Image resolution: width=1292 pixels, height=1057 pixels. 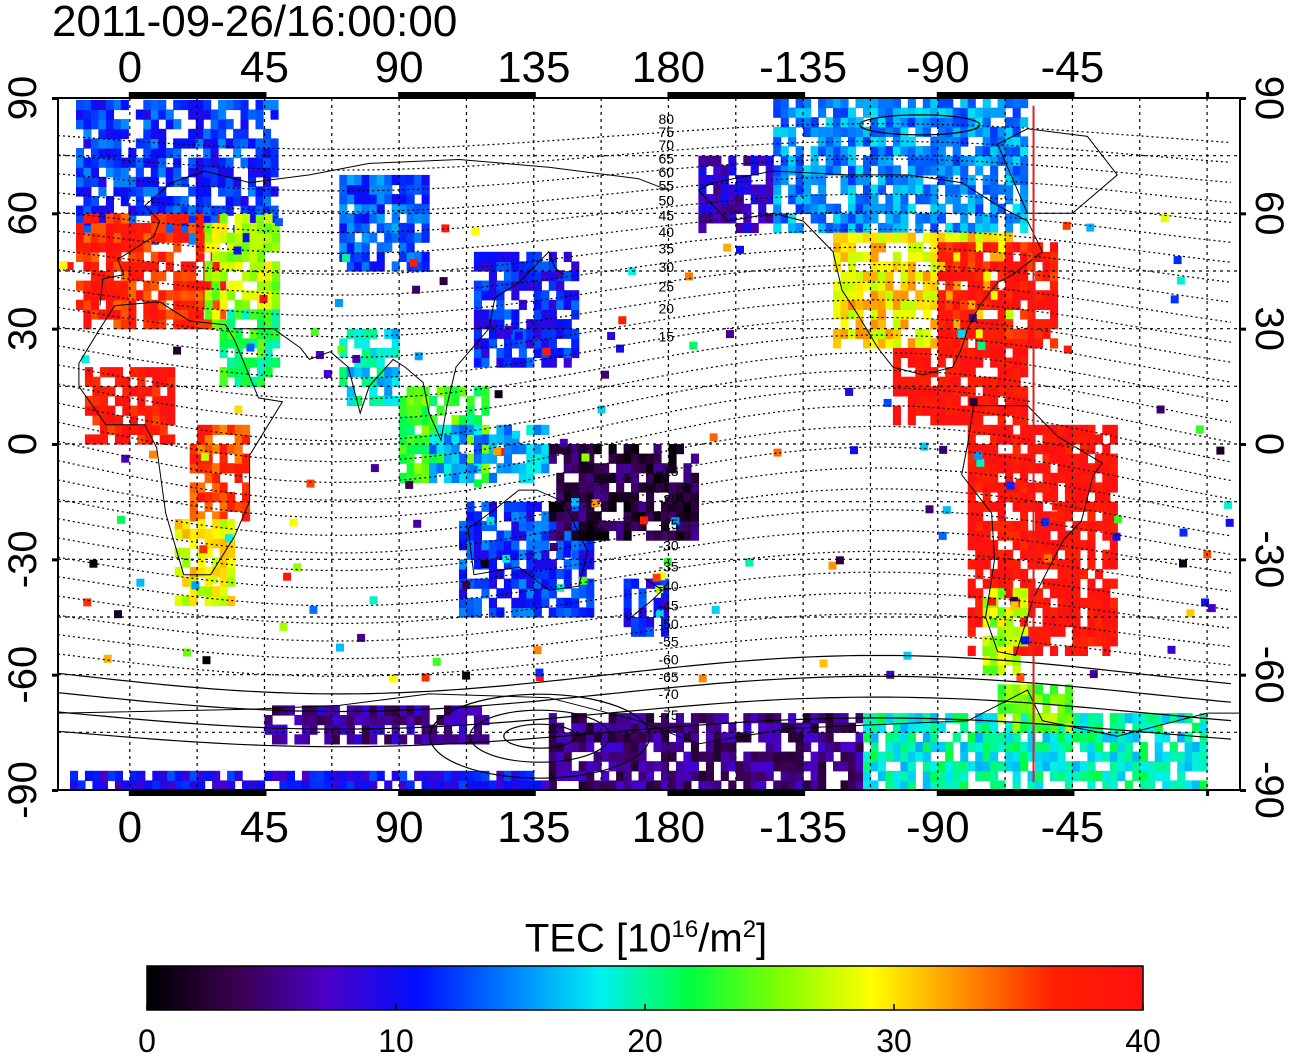 I want to click on contour-label: -25, so click(x=668, y=524).